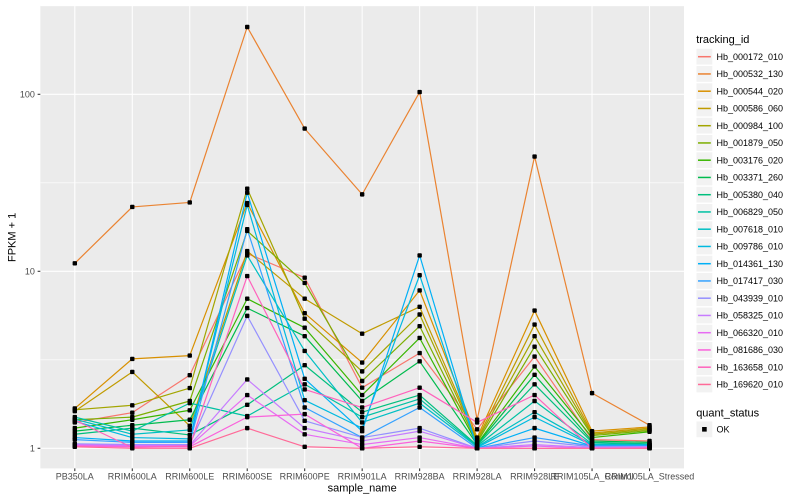  I want to click on svg-text: sample_name, so click(362, 489).